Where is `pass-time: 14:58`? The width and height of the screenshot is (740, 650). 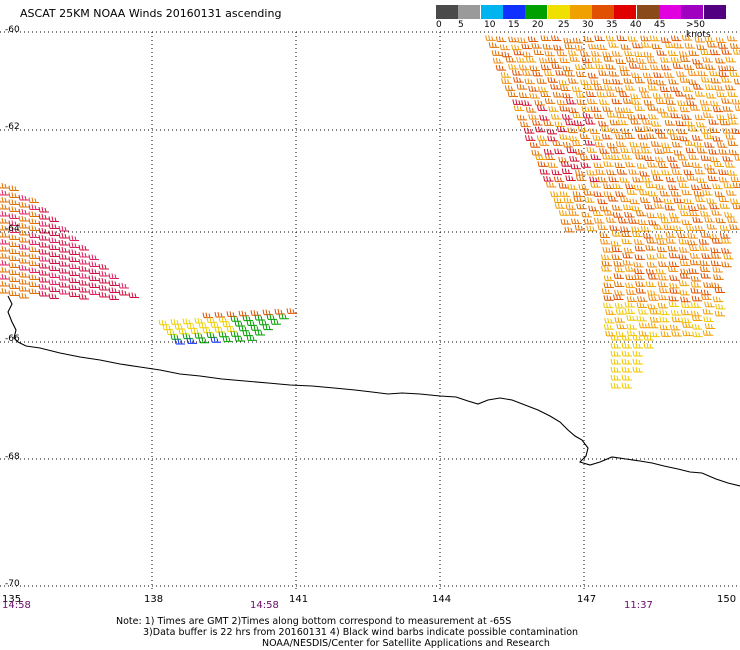
pass-time: 14:58 is located at coordinates (264, 605).